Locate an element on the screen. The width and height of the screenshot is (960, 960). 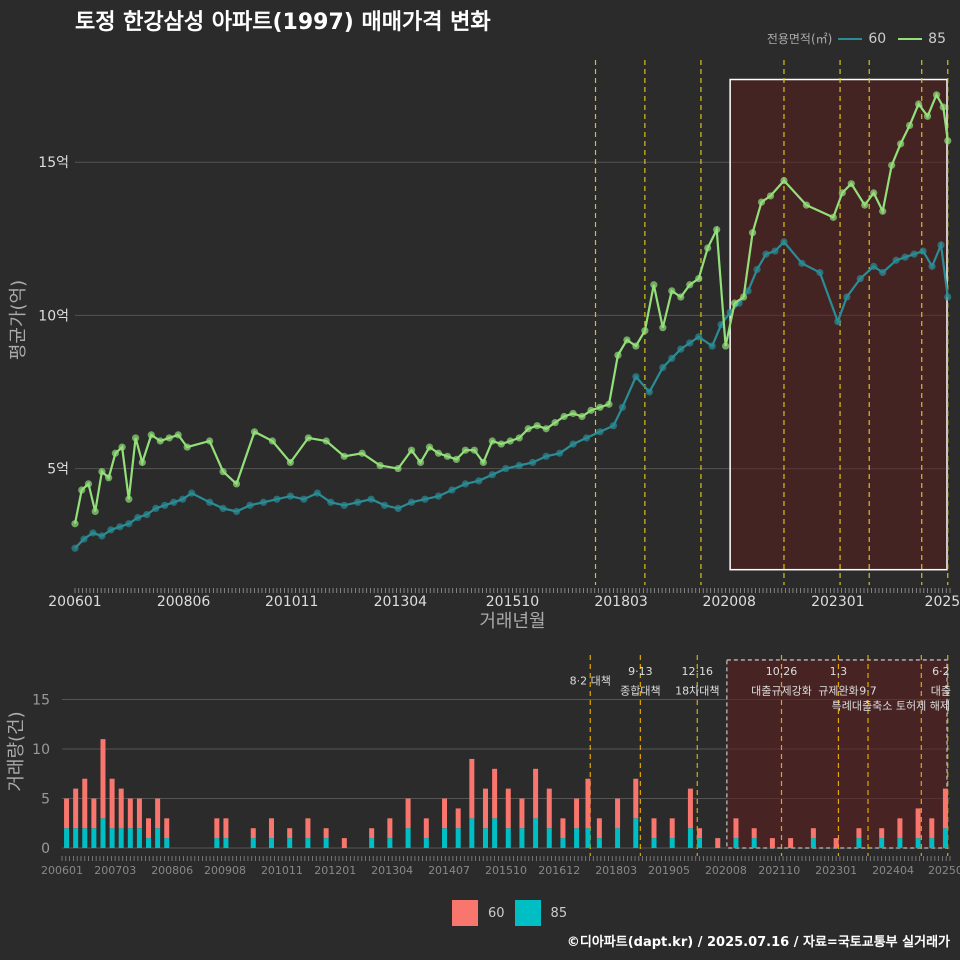
policy-annotation: 1.3 is located at coordinates (839, 671).